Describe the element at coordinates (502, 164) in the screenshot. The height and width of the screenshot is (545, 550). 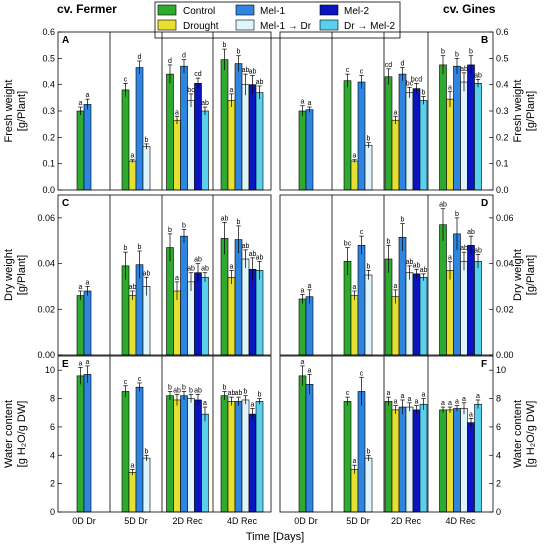
I see `y-tick-label: 0.1` at that location.